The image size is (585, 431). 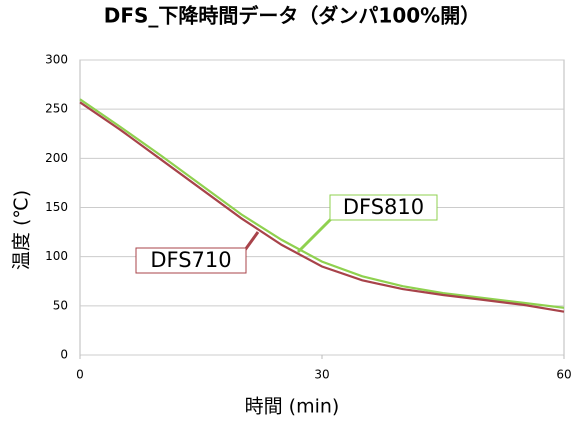 What do you see at coordinates (321, 375) in the screenshot?
I see `x-tick-label: 30` at bounding box center [321, 375].